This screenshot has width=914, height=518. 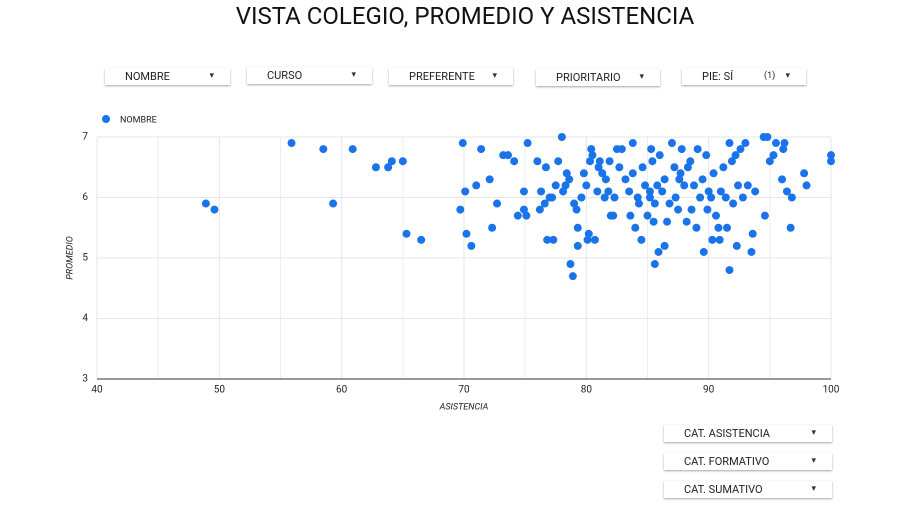 I want to click on x-tick-label: 60, so click(x=342, y=390).